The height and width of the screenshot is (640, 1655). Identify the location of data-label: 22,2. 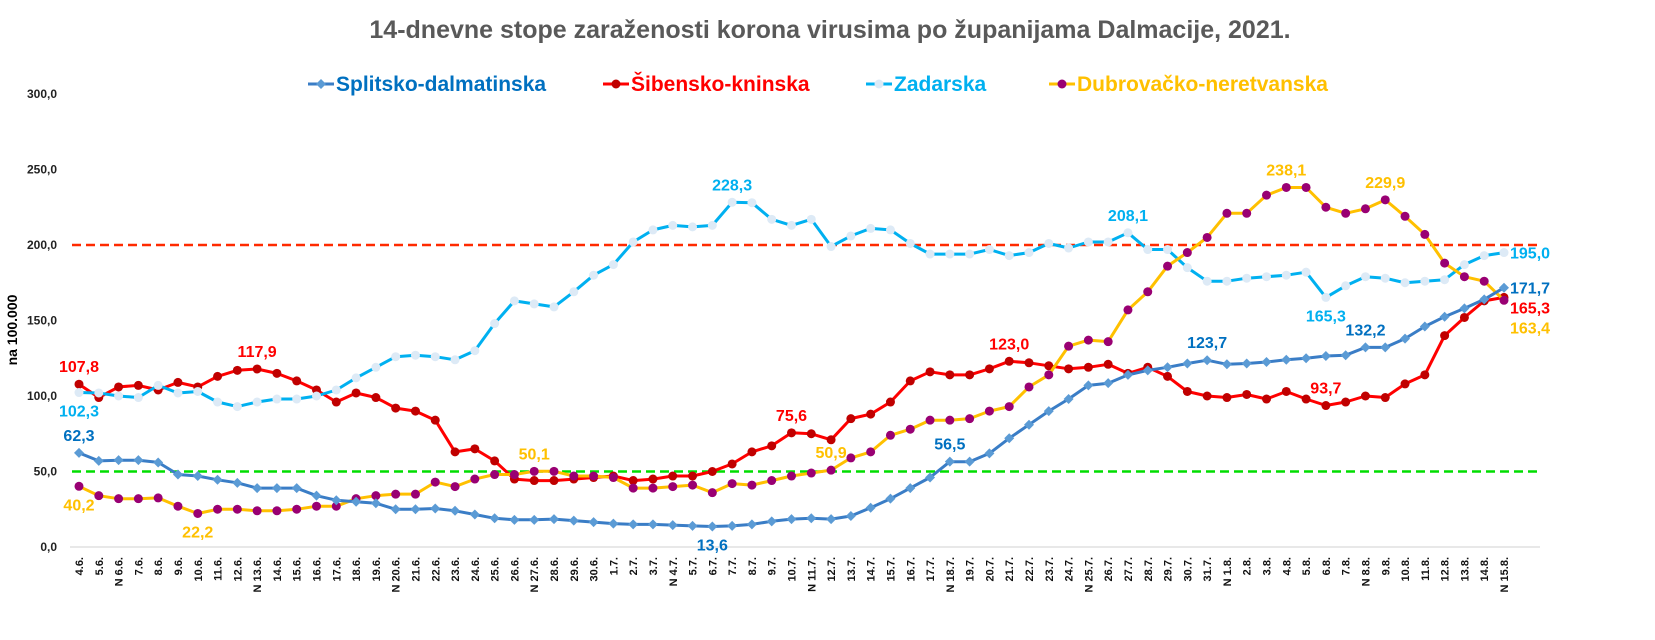
(197, 532).